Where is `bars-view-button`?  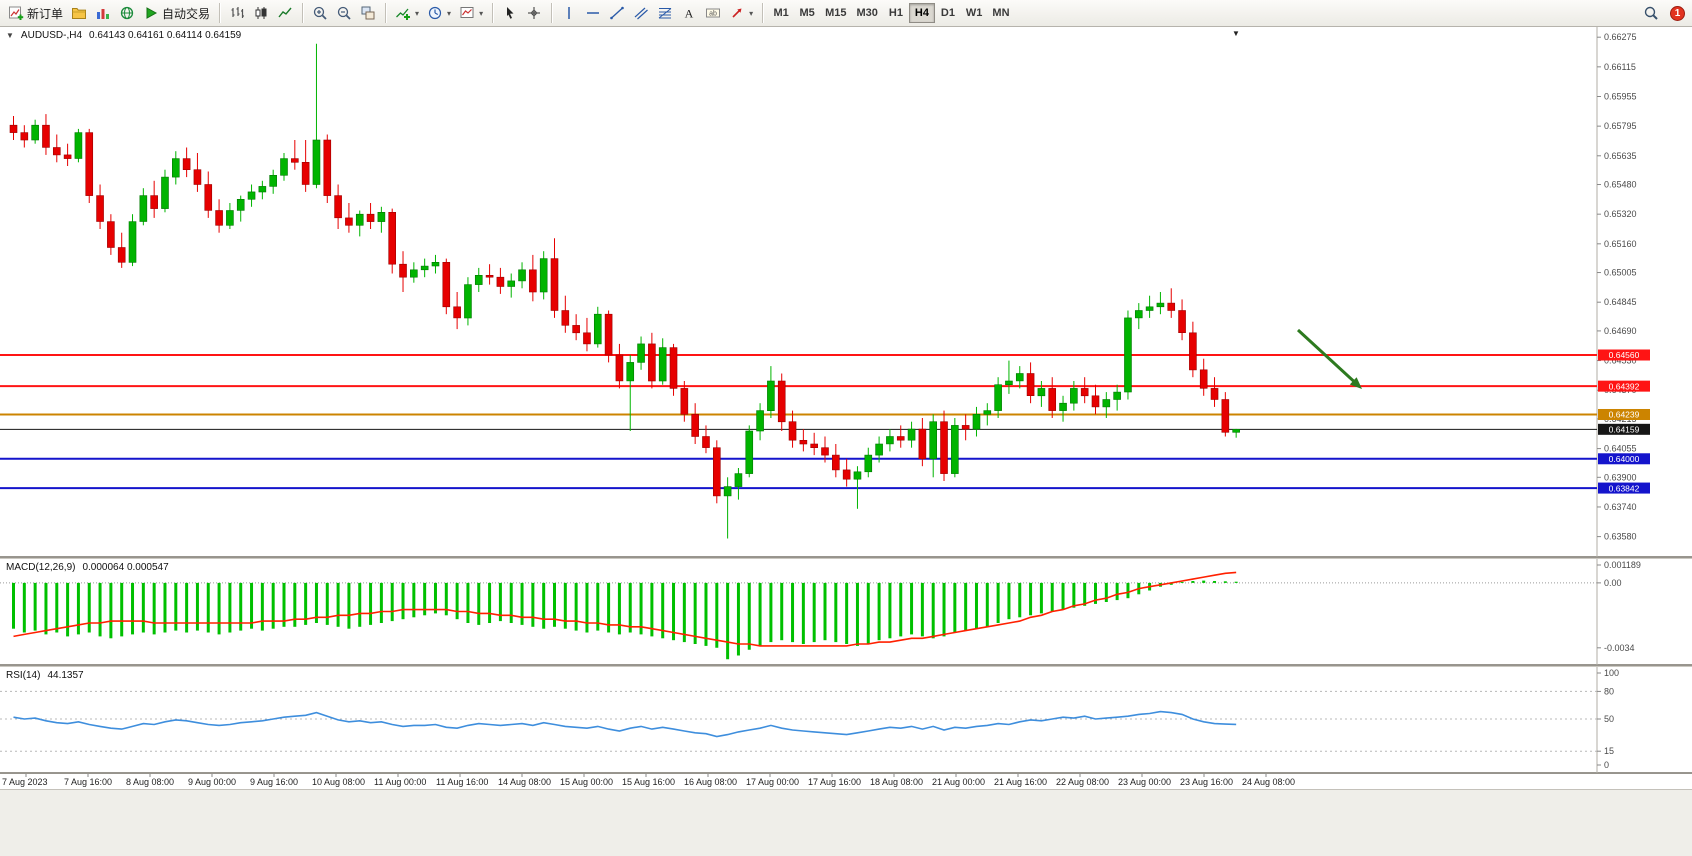
bars-view-button is located at coordinates (237, 13).